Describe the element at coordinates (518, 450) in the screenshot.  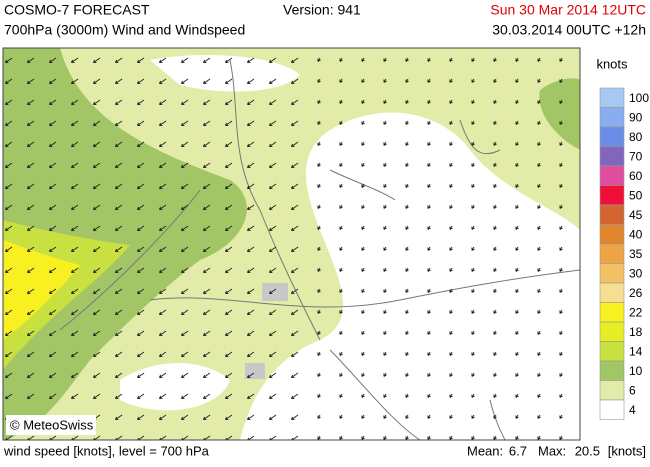
I see `mean-value: 6.7` at that location.